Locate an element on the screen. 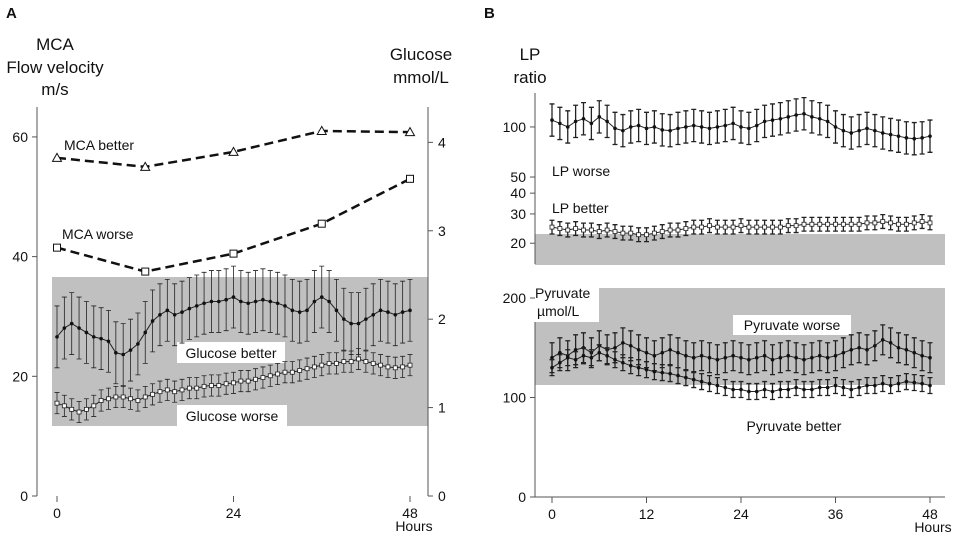 This screenshot has height=542, width=957. a-y2label-line-2: mmol/L is located at coordinates (421, 77).